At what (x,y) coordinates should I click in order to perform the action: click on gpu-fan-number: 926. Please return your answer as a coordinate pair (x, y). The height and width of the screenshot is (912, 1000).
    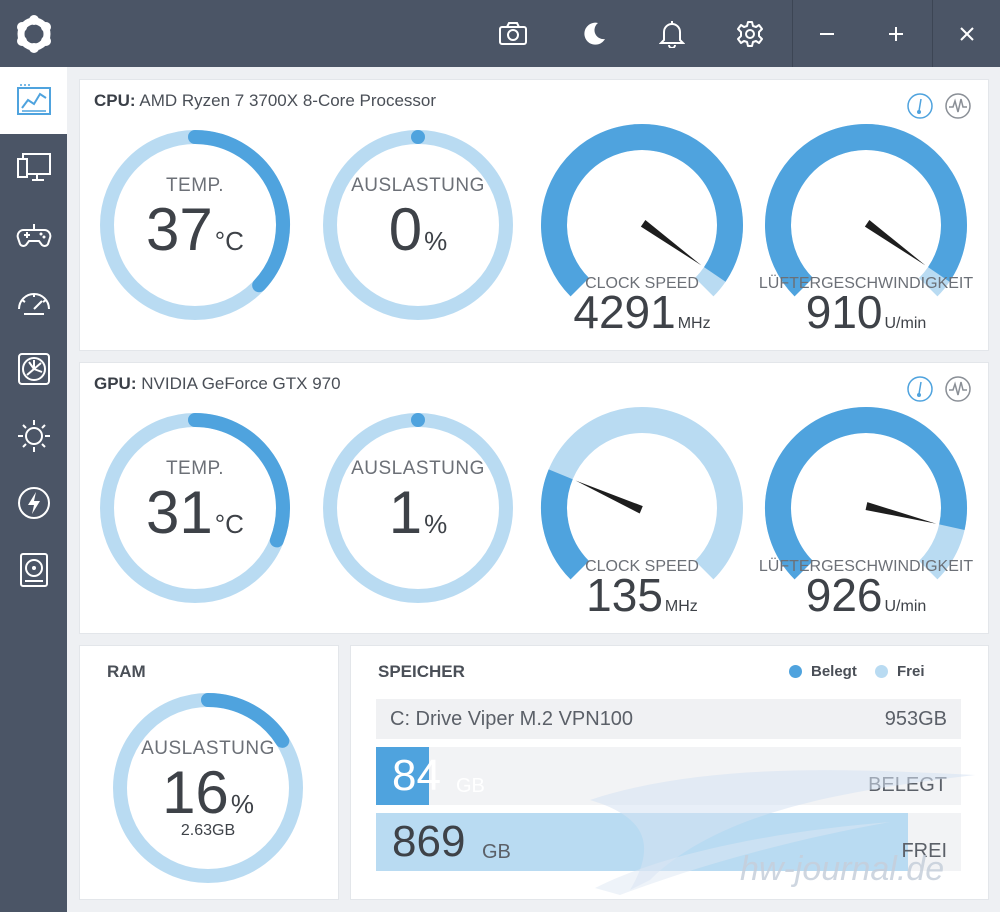
    Looking at the image, I should click on (844, 595).